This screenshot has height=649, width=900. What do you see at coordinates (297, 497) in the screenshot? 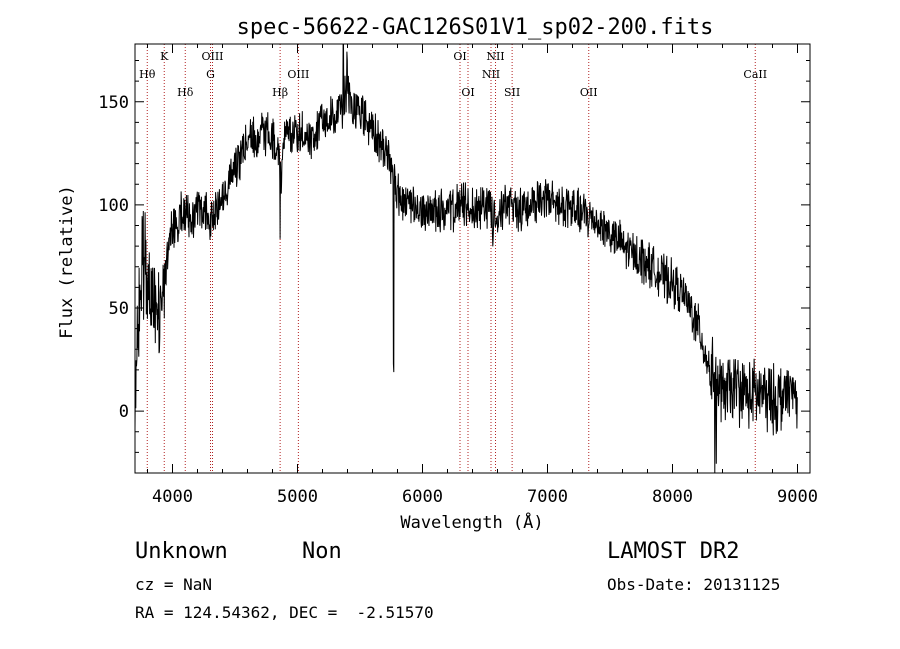
I see `x-tick-label: 5000` at bounding box center [297, 497].